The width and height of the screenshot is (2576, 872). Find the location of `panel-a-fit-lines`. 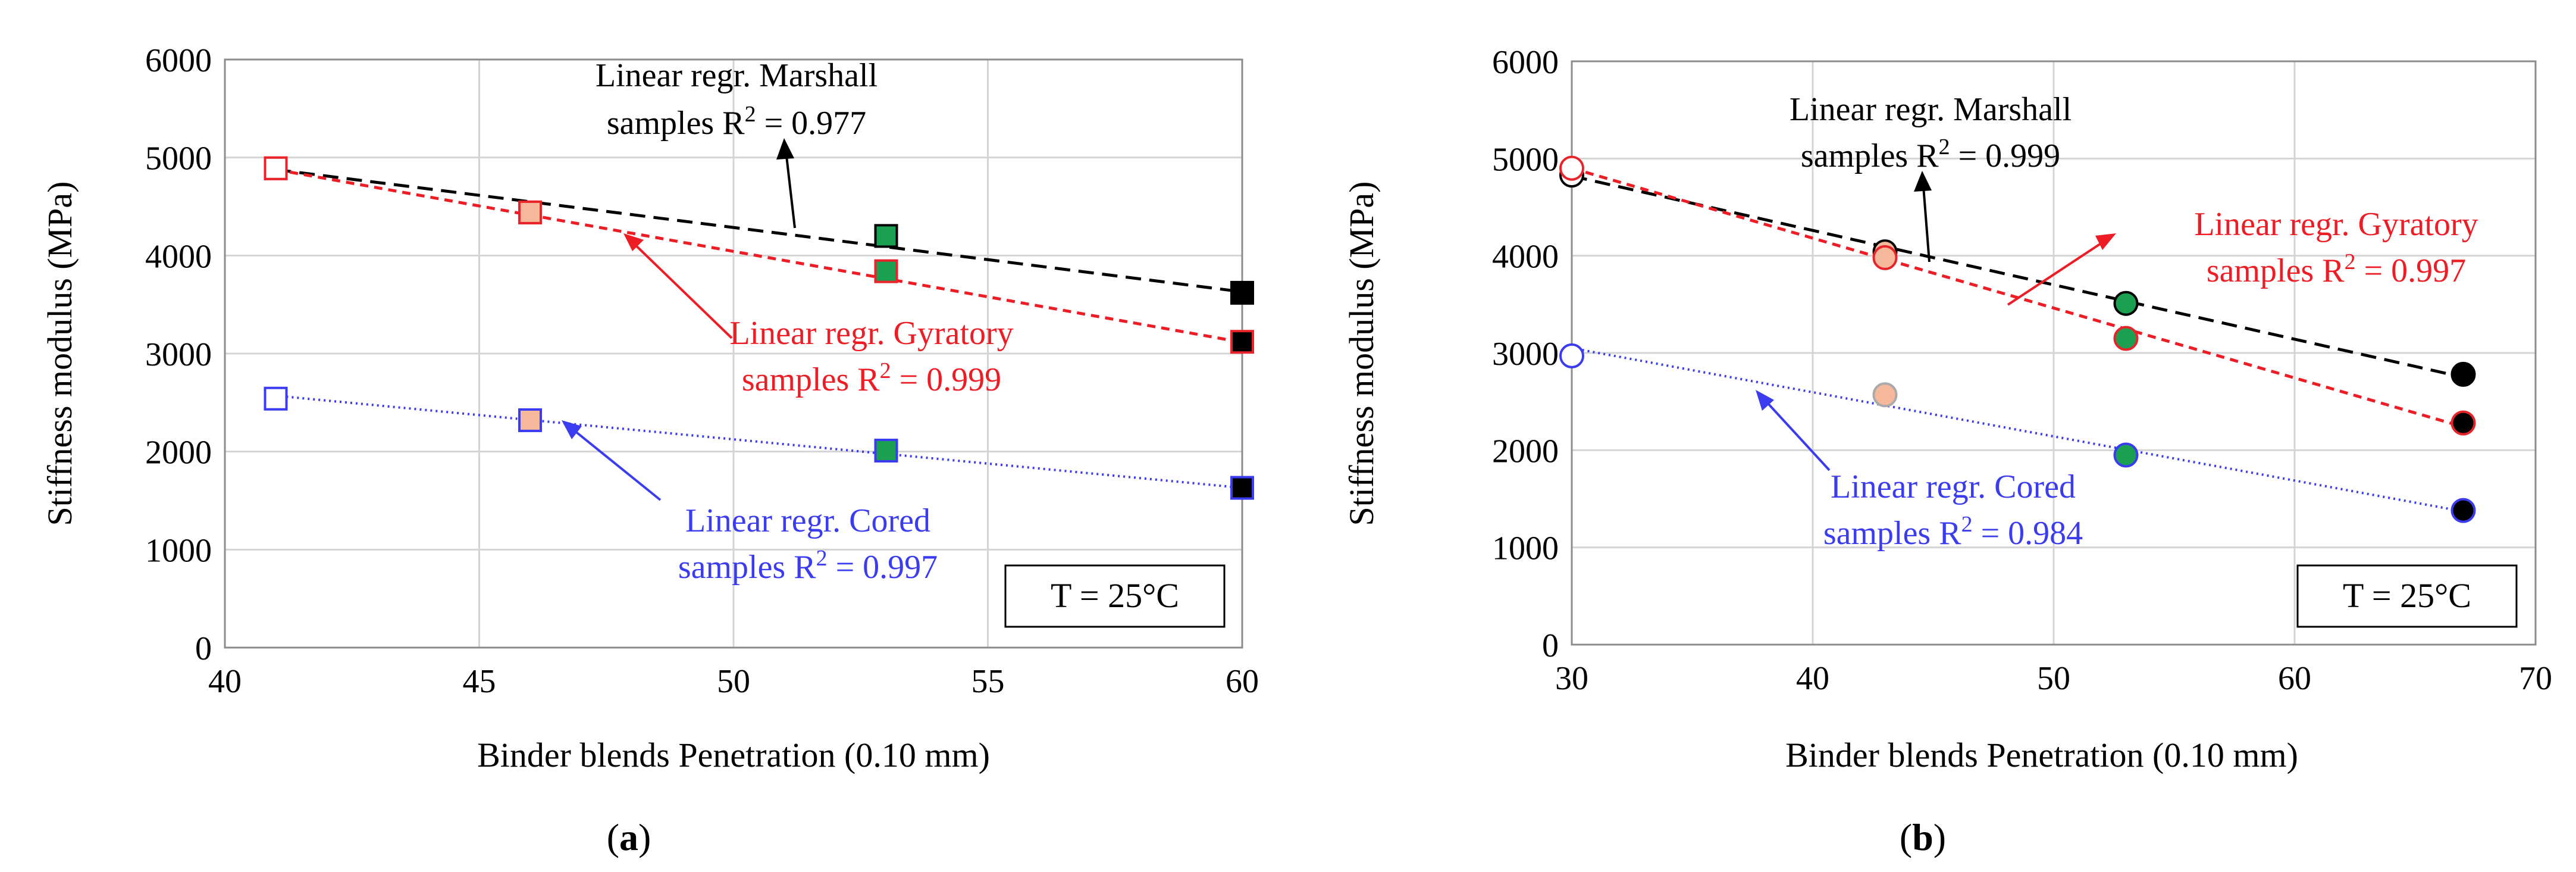

panel-a-fit-lines is located at coordinates (759, 328).